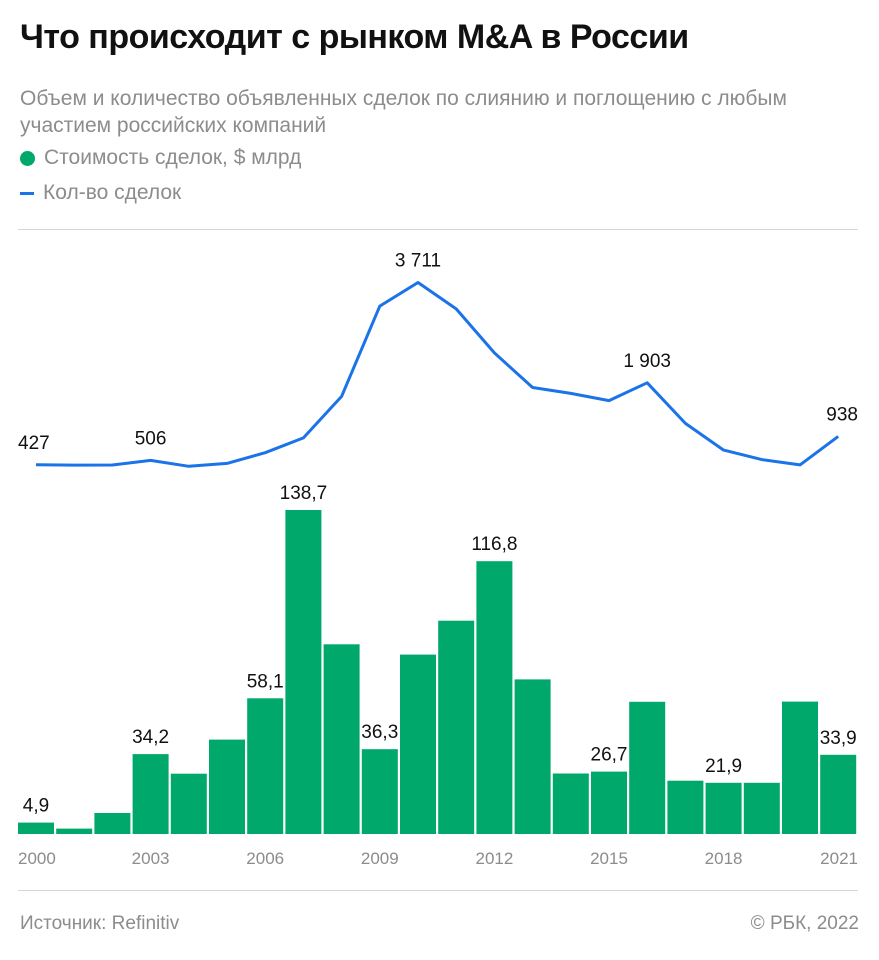  Describe the element at coordinates (647, 361) in the screenshot. I see `line-label-2016: 1 903` at that location.